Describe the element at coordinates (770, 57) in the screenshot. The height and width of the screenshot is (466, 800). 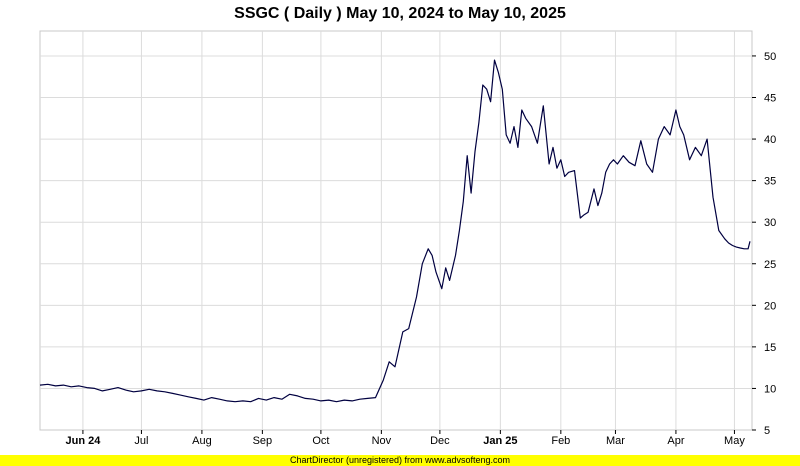
I see `y-tick-label: 50` at that location.